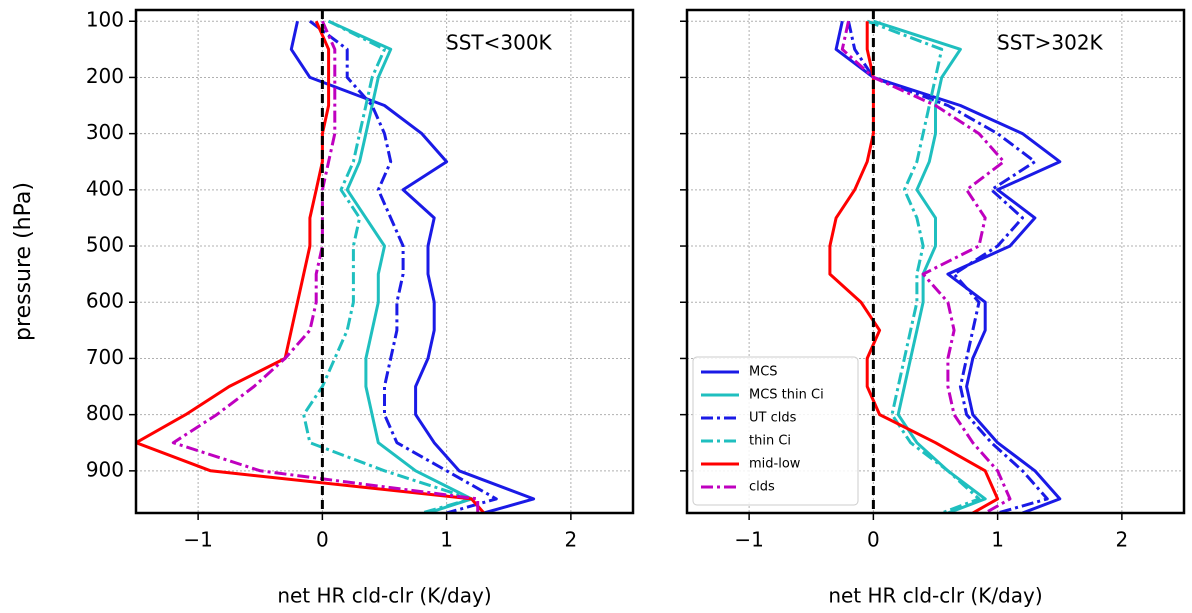 The image size is (1192, 613). What do you see at coordinates (105, 413) in the screenshot?
I see `y-tick-label: 800` at bounding box center [105, 413].